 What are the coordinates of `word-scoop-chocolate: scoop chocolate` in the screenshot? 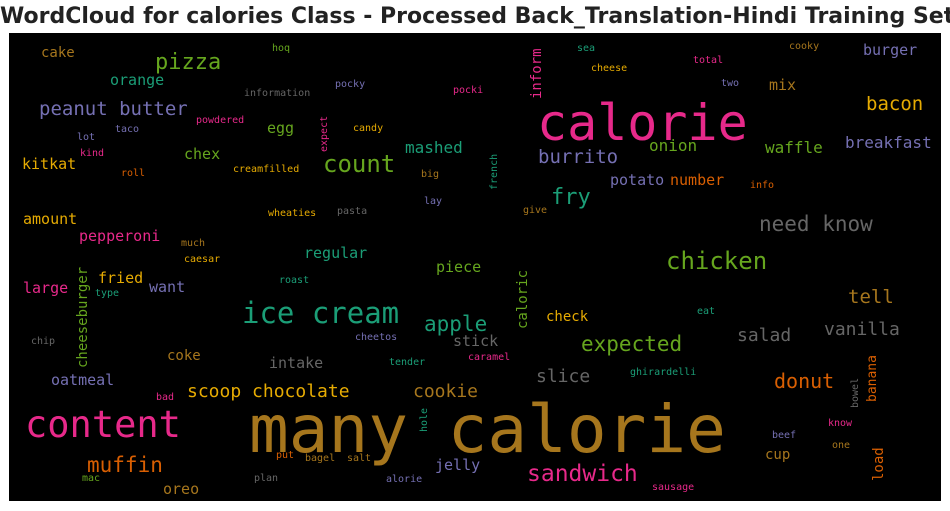 It's located at (268, 391).